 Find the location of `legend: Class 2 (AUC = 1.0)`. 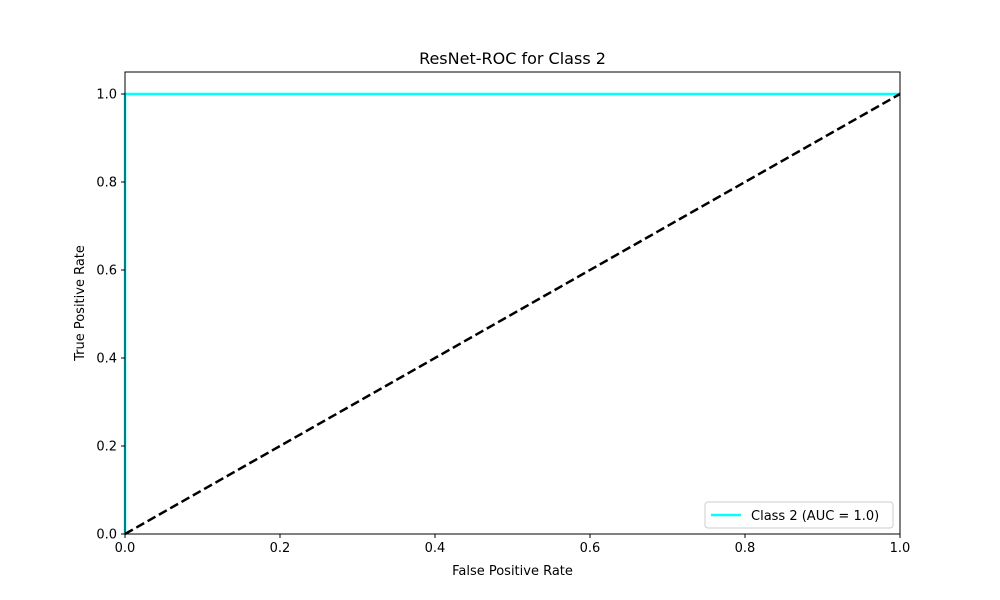

legend: Class 2 (AUC = 1.0) is located at coordinates (799, 515).